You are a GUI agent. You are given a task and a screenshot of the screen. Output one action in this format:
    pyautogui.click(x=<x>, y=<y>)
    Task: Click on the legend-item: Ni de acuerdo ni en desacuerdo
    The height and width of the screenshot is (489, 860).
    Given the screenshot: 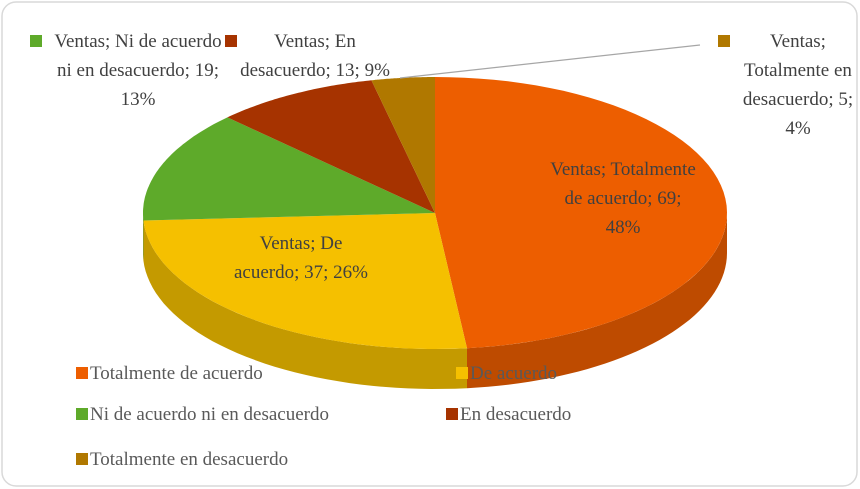 What is the action you would take?
    pyautogui.click(x=202, y=415)
    